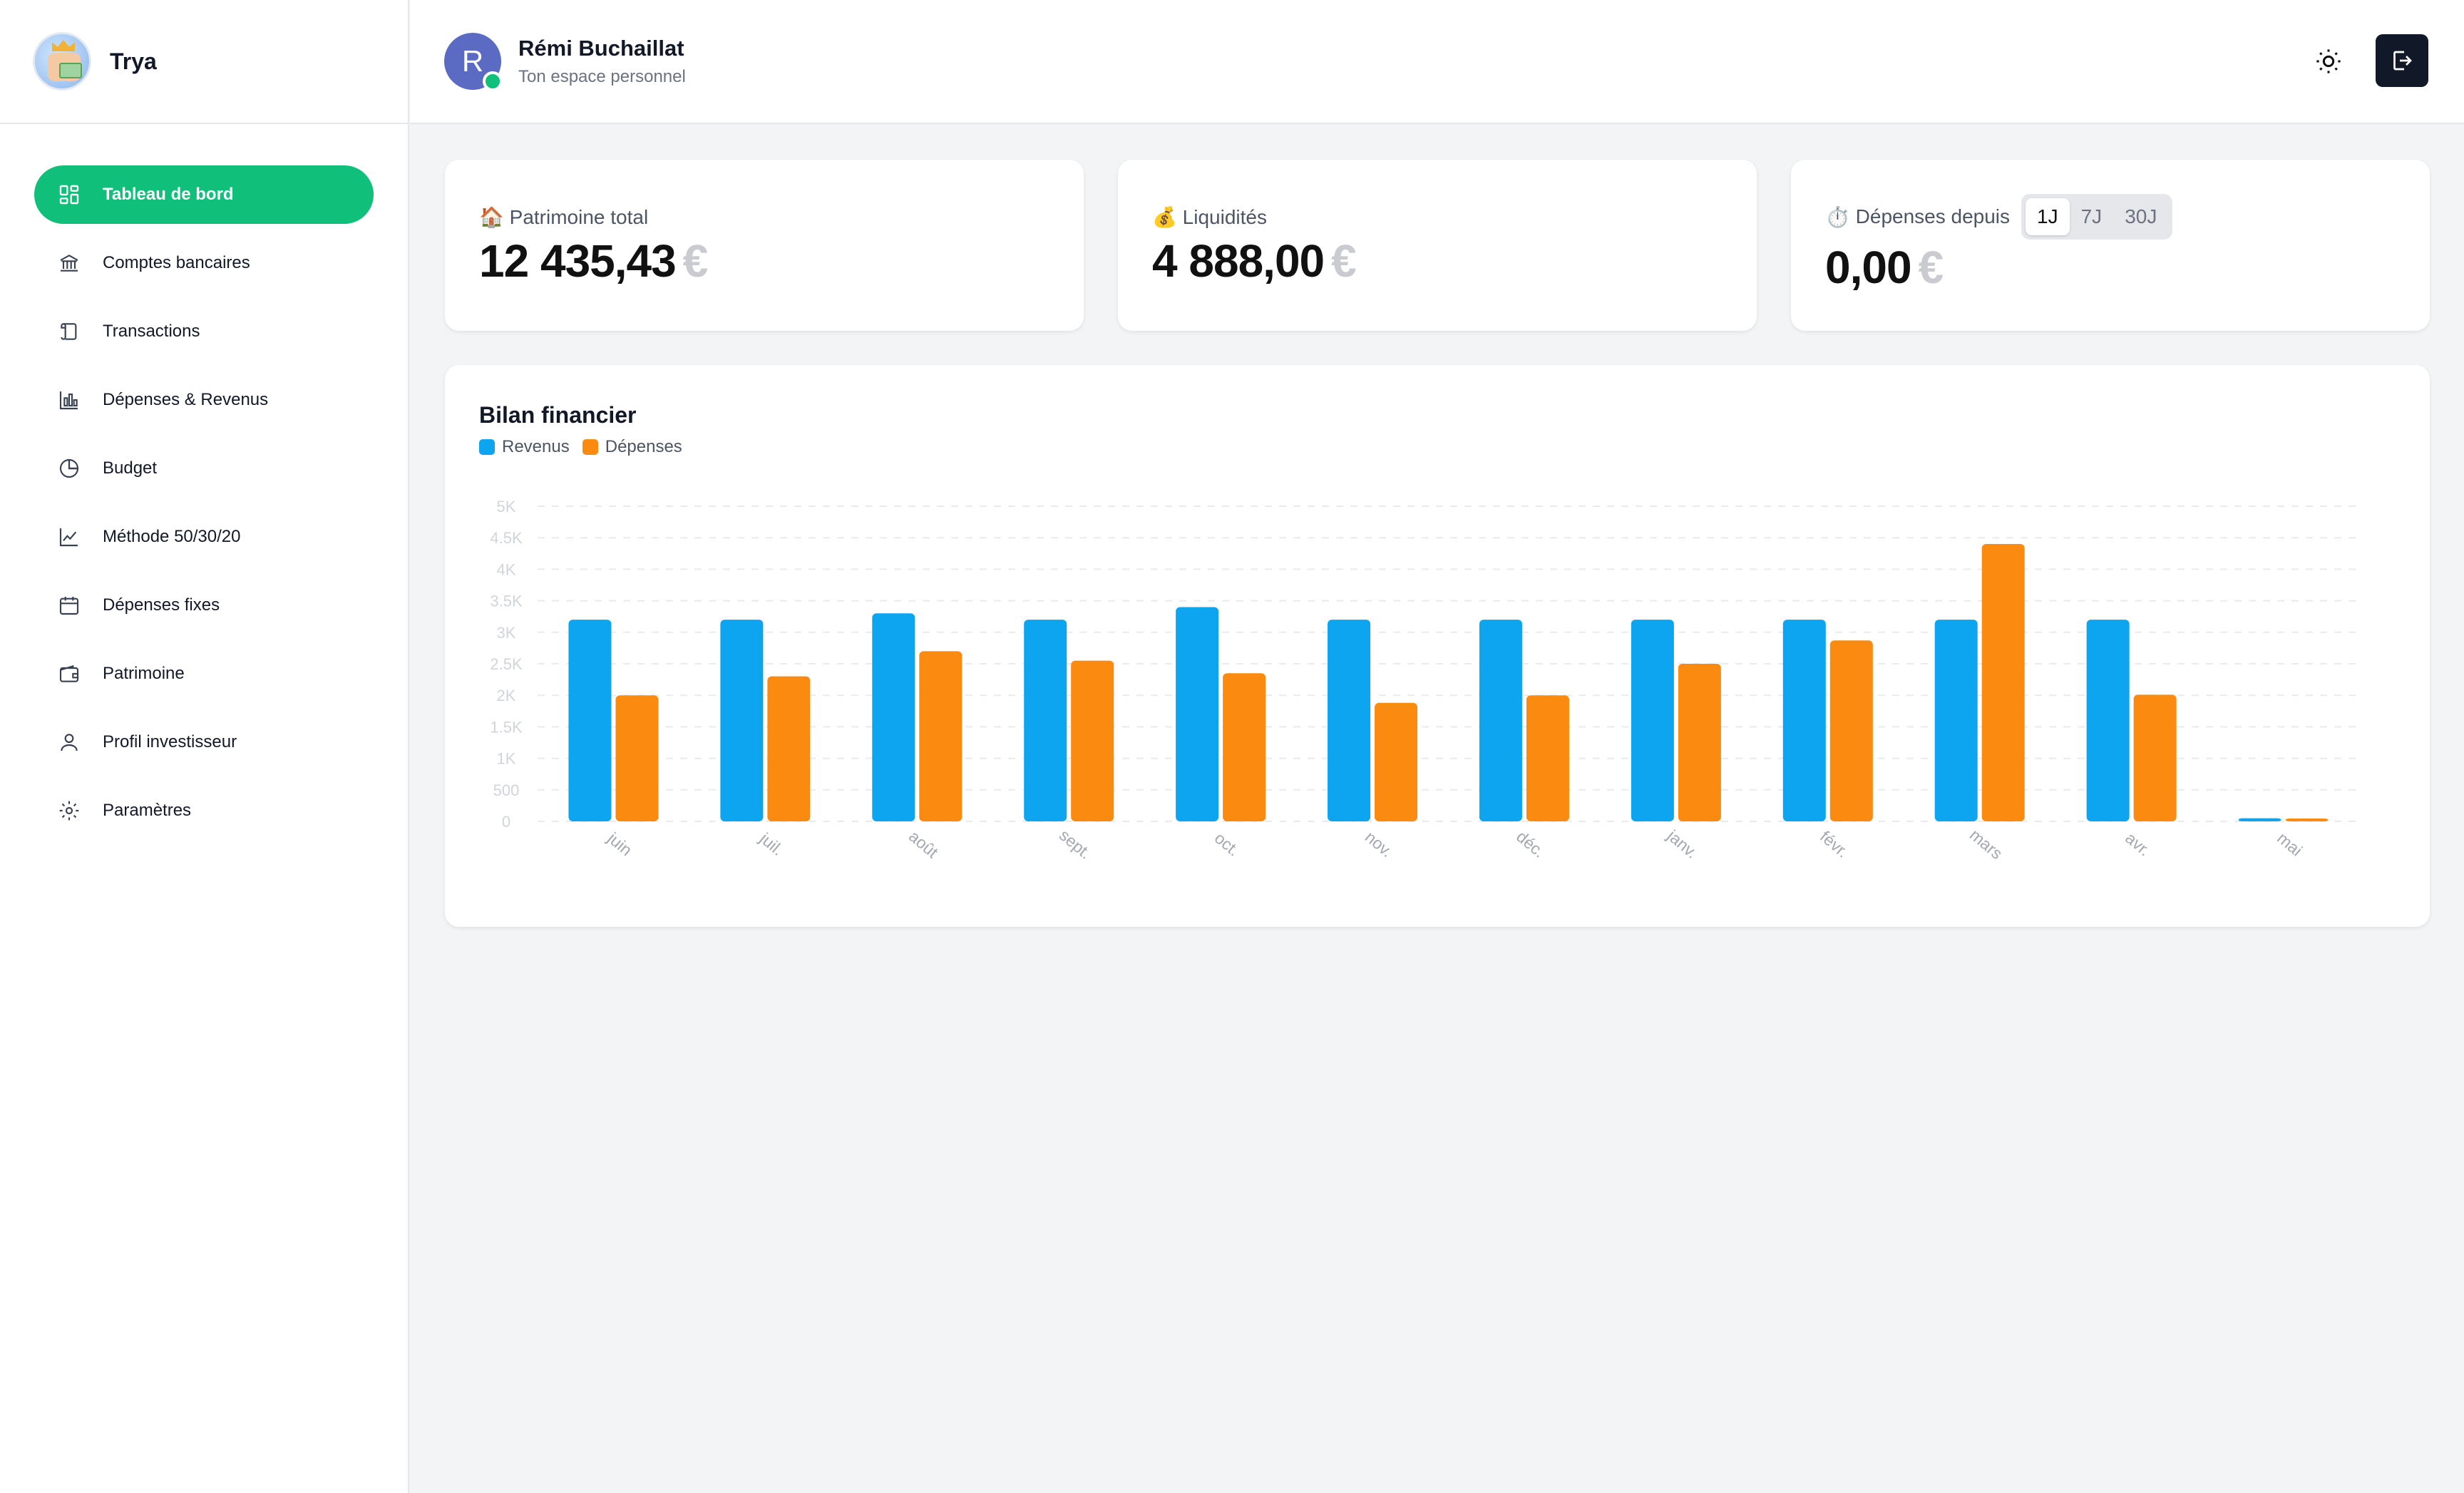 The width and height of the screenshot is (2464, 1493). Describe the element at coordinates (491, 217) in the screenshot. I see `house-emoji-icon: 🏠` at that location.